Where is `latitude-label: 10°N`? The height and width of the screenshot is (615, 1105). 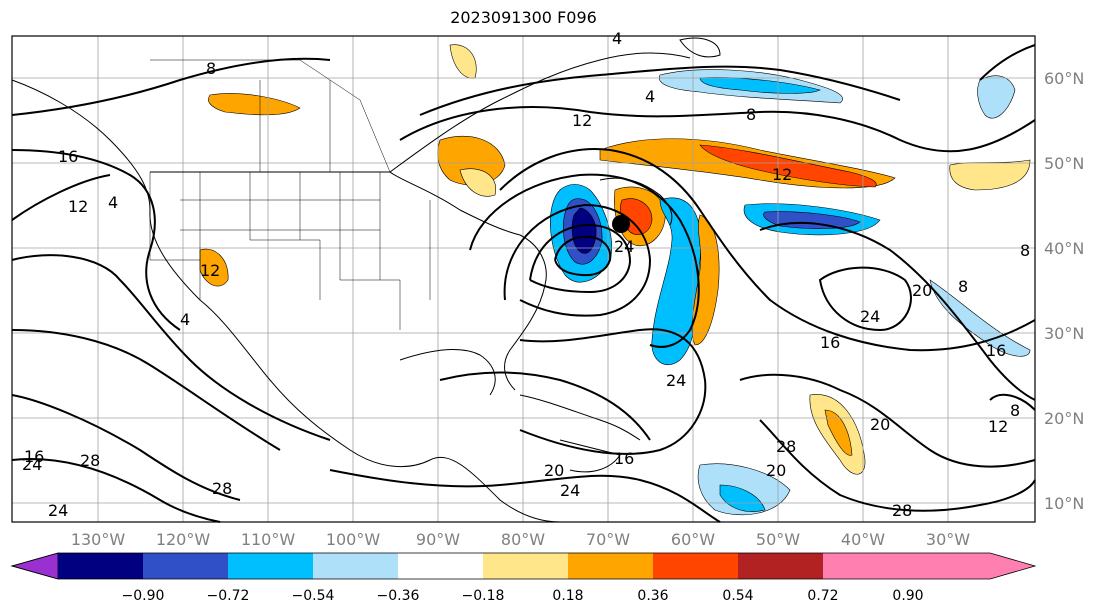 latitude-label: 10°N is located at coordinates (1064, 503).